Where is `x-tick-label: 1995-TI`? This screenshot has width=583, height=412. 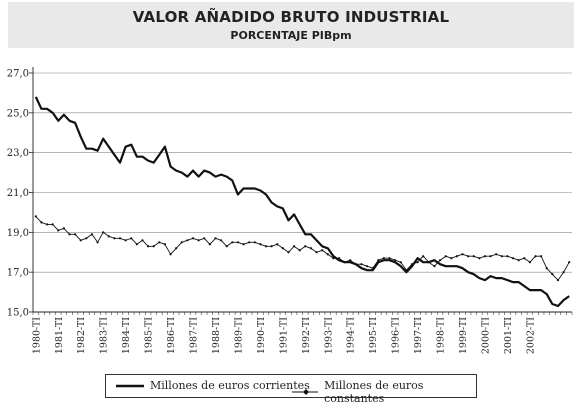
x-tick-label: 1995-TI is located at coordinates (373, 335).